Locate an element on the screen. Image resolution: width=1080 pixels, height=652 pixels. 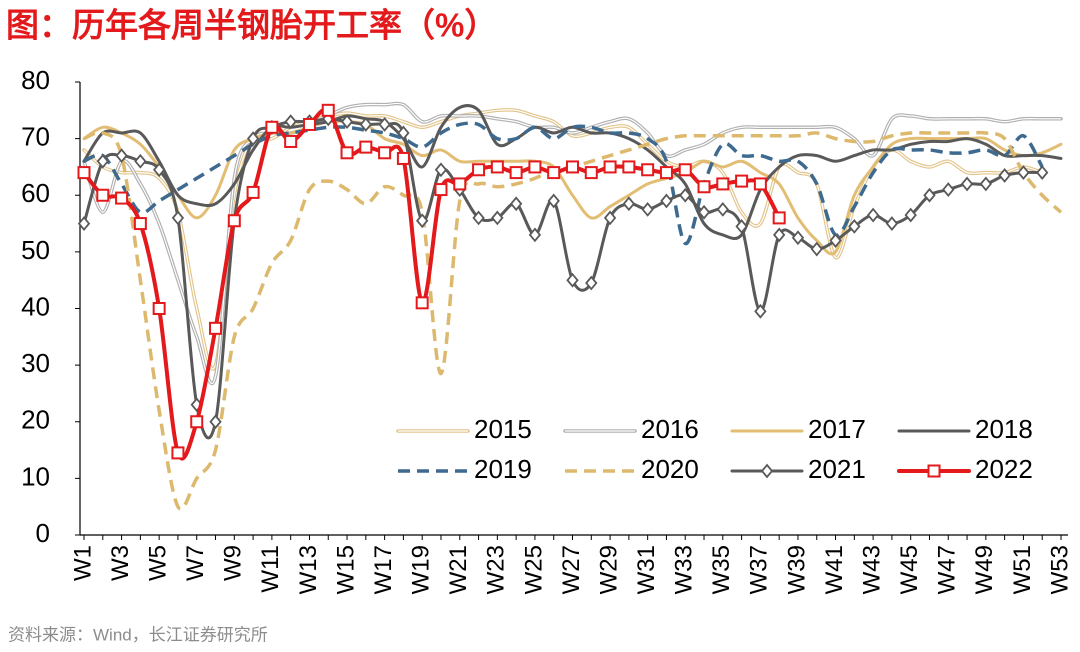
y-tick-label: 20 is located at coordinates (35, 420).